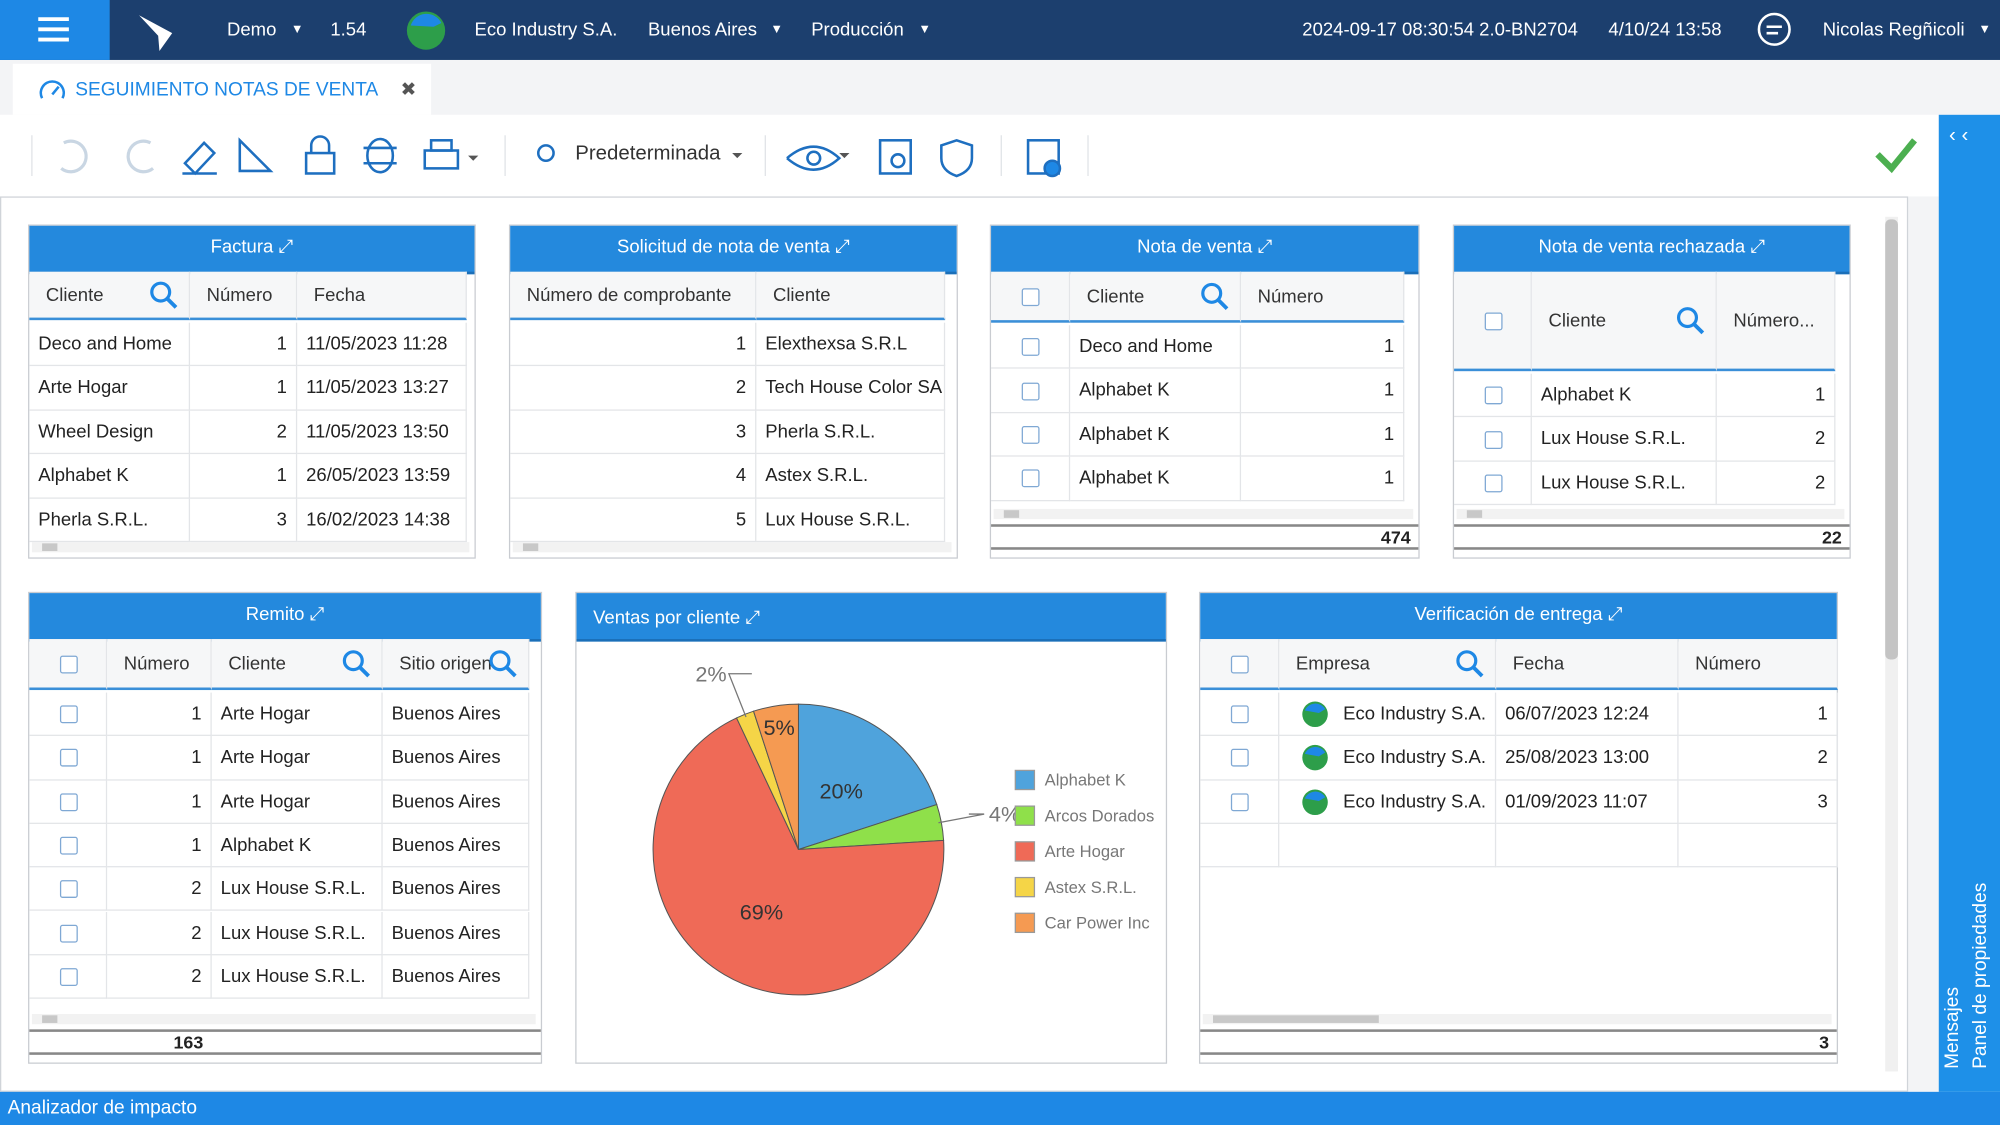 The image size is (2000, 1125). What do you see at coordinates (851, 476) in the screenshot?
I see `table-cell: Astex S.R.L.` at bounding box center [851, 476].